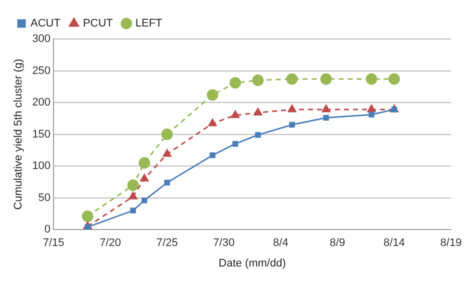  What do you see at coordinates (98, 24) in the screenshot?
I see `legend-label: PCUT` at bounding box center [98, 24].